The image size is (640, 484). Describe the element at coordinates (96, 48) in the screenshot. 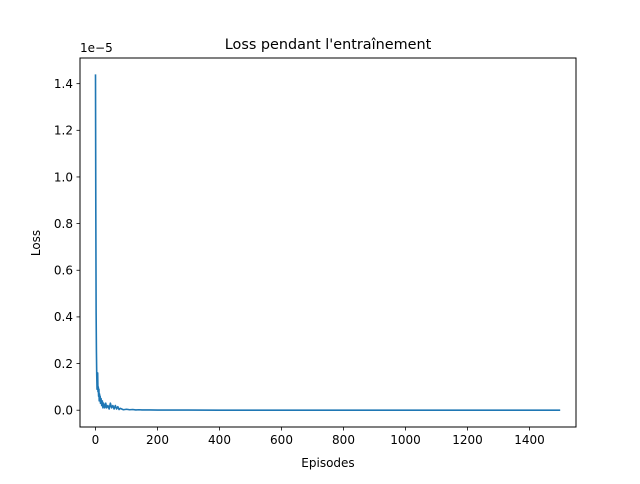

I see `y-offset-label: 1e−5` at that location.